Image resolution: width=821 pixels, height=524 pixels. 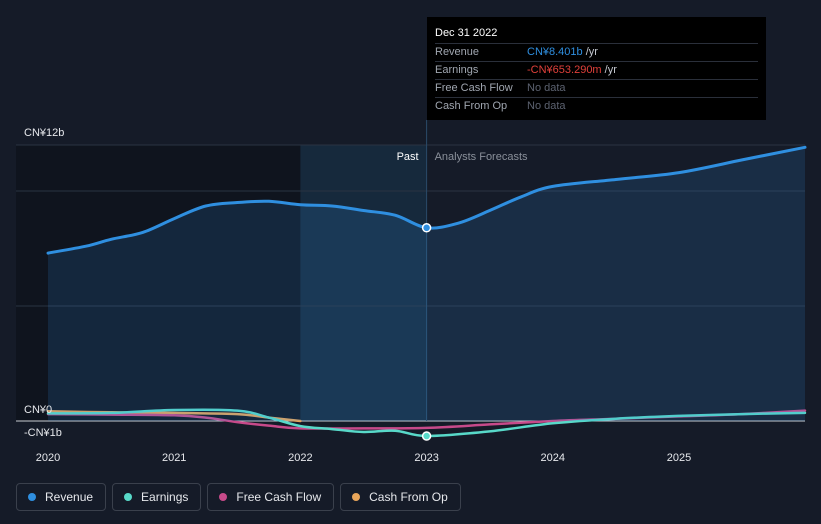 I want to click on x-tick-label: 2024, so click(x=553, y=458).